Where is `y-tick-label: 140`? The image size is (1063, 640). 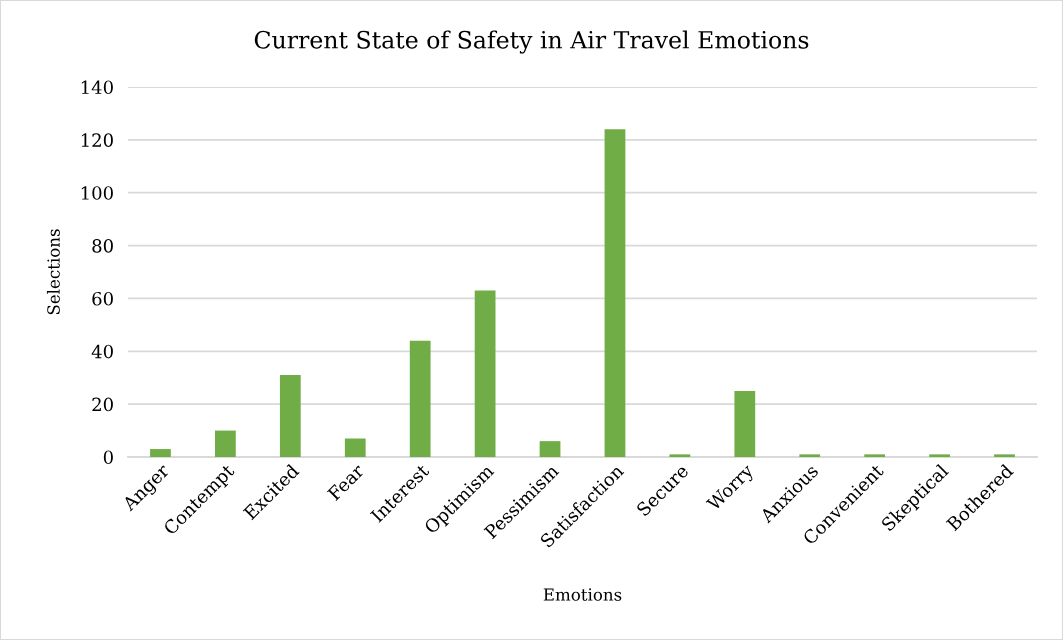
y-tick-label: 140 is located at coordinates (97, 87).